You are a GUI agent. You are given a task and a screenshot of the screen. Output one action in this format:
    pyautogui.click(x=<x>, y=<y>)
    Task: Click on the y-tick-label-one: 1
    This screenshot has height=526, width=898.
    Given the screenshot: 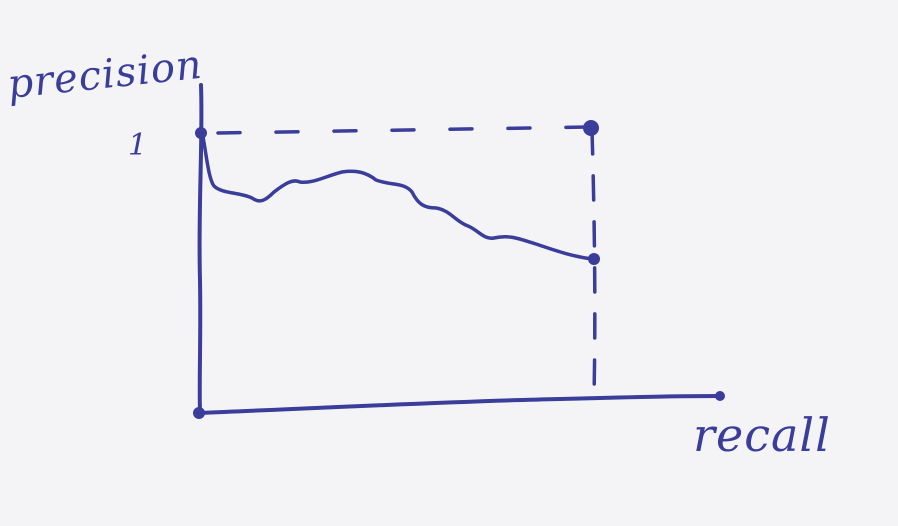 What is the action you would take?
    pyautogui.click(x=138, y=145)
    